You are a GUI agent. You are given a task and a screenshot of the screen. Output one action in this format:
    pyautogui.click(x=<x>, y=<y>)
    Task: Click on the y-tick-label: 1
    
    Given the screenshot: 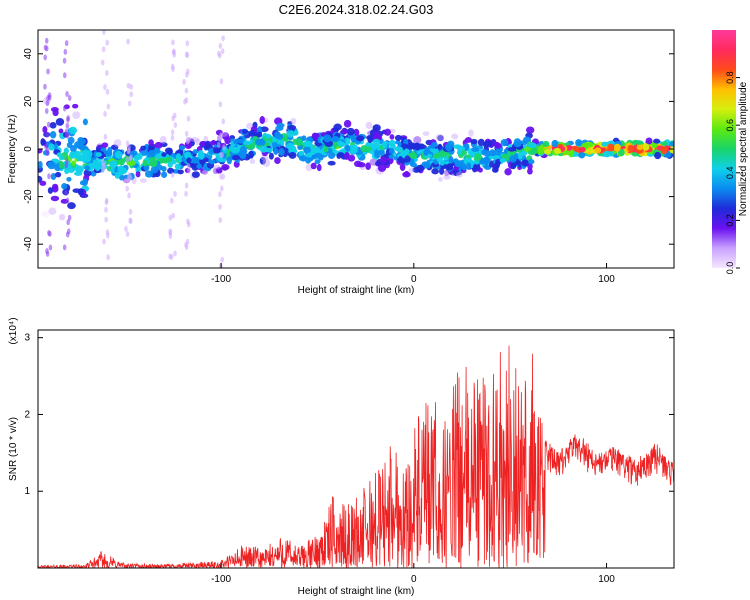 What is the action you would take?
    pyautogui.click(x=27, y=491)
    